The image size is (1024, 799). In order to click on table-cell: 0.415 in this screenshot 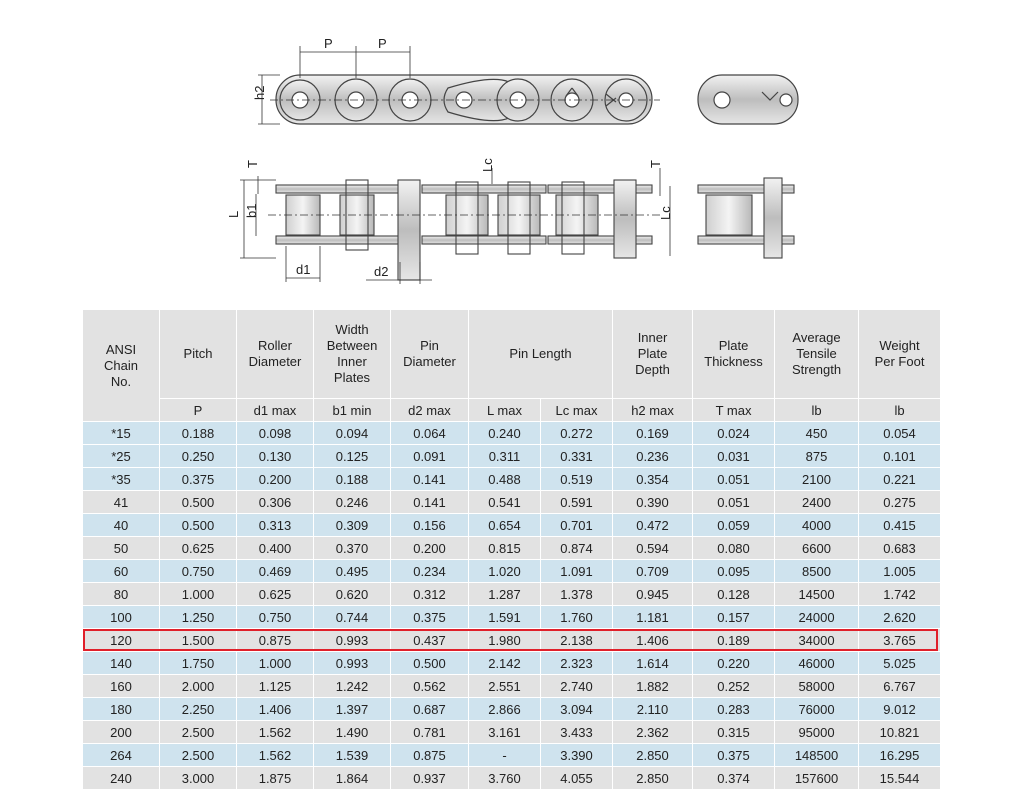, I will do `click(900, 525)`.